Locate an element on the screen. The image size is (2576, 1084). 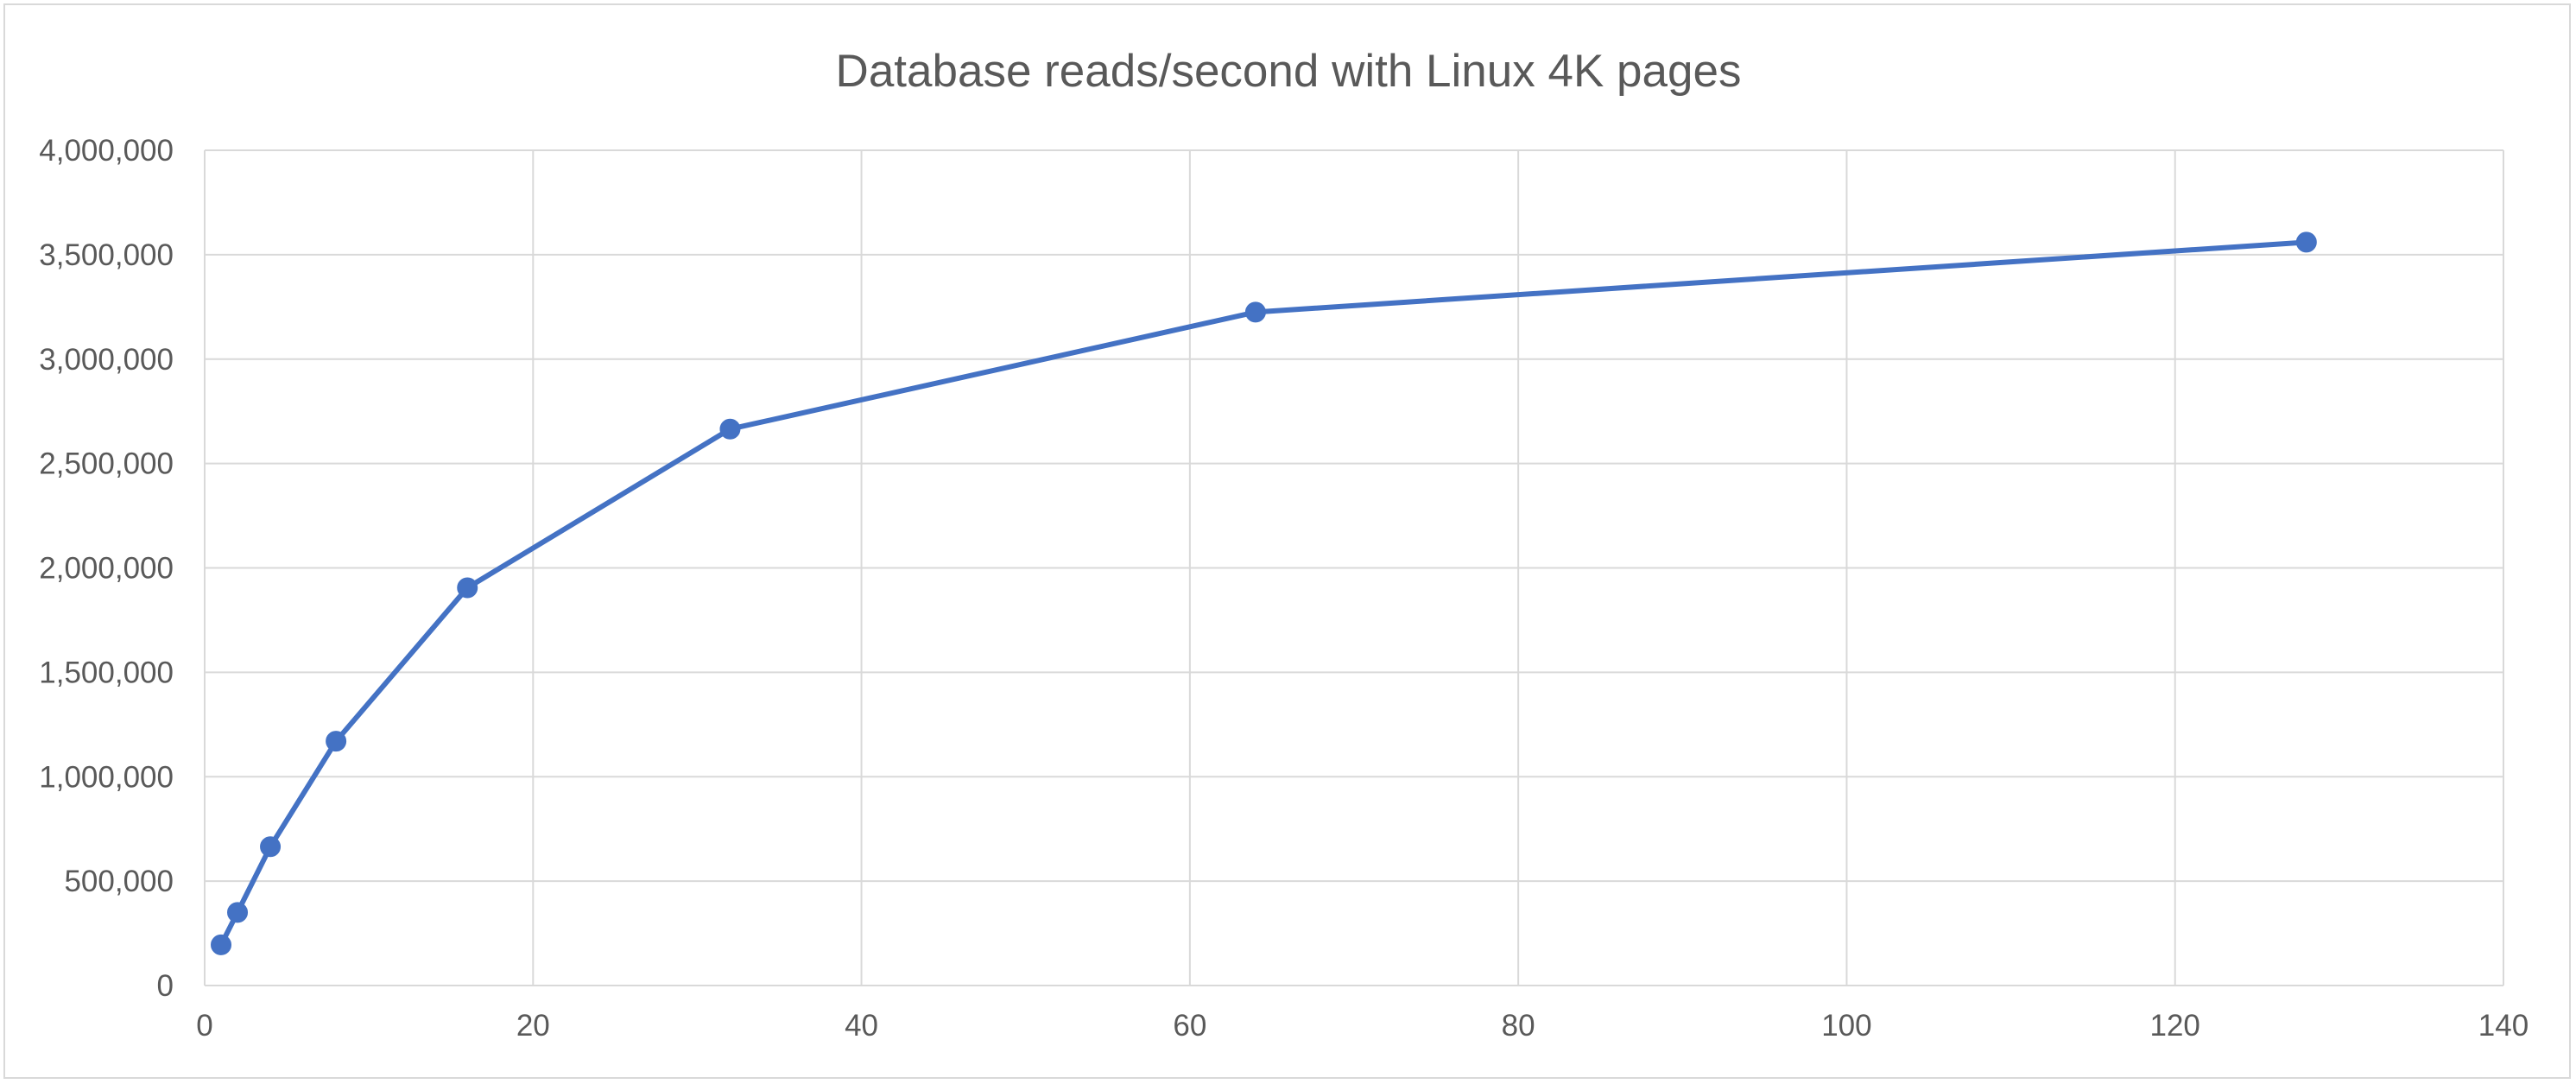
x-tick-label: 40 is located at coordinates (861, 1026).